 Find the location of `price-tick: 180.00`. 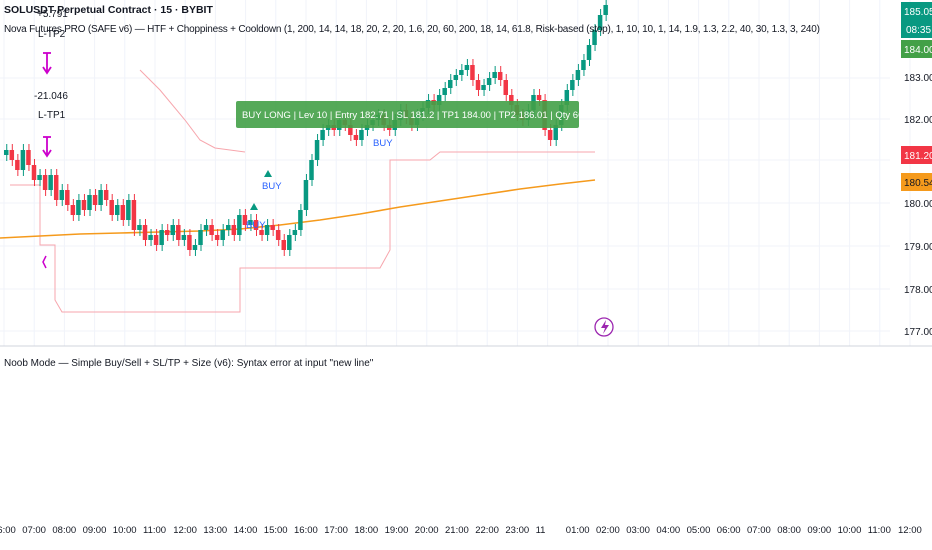

price-tick: 180.00 is located at coordinates (918, 204).